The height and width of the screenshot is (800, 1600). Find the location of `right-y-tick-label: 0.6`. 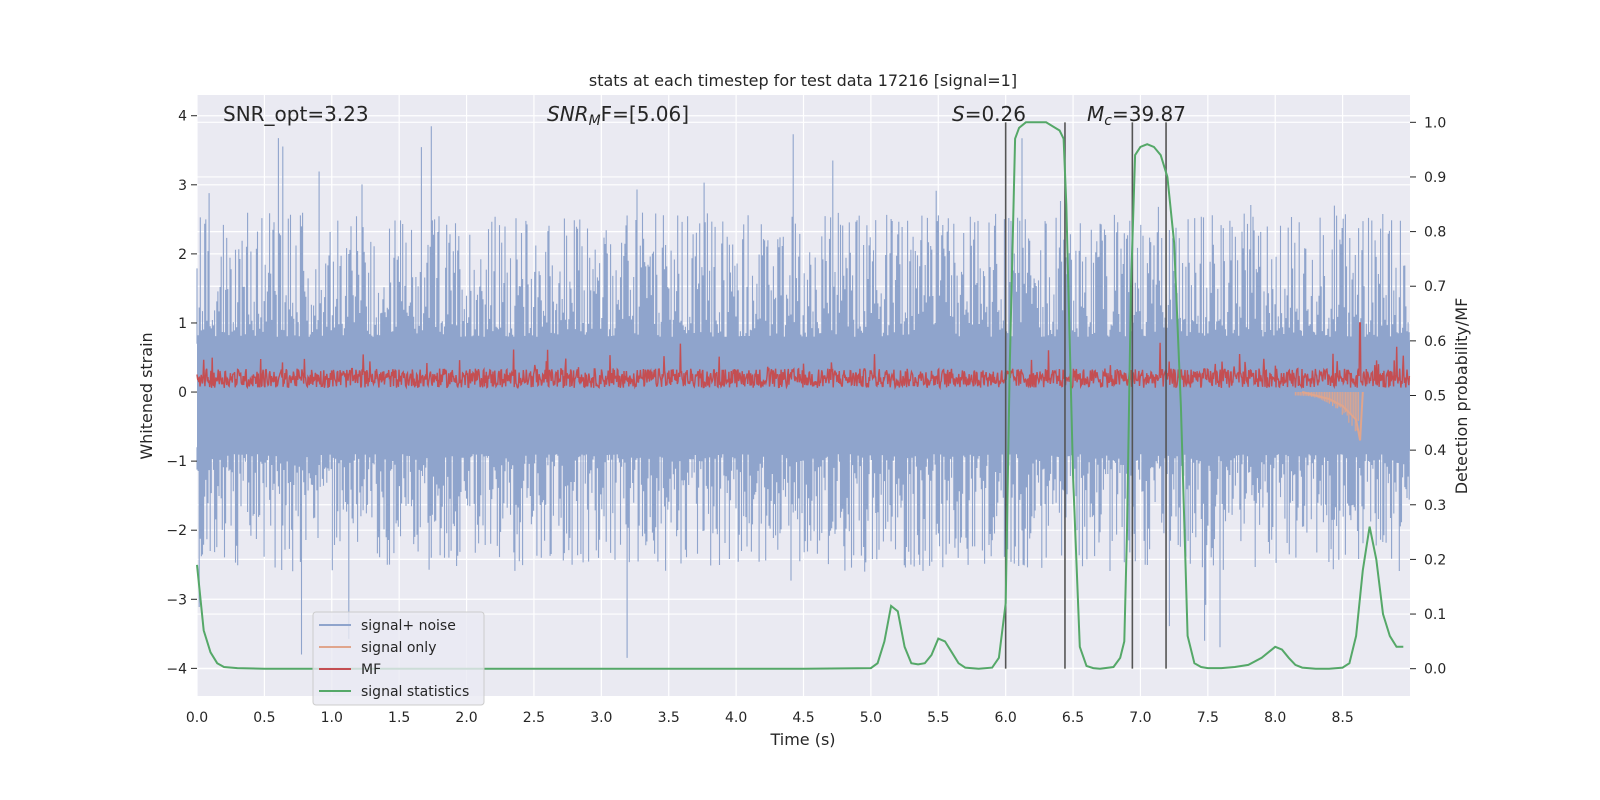

right-y-tick-label: 0.6 is located at coordinates (1435, 342).